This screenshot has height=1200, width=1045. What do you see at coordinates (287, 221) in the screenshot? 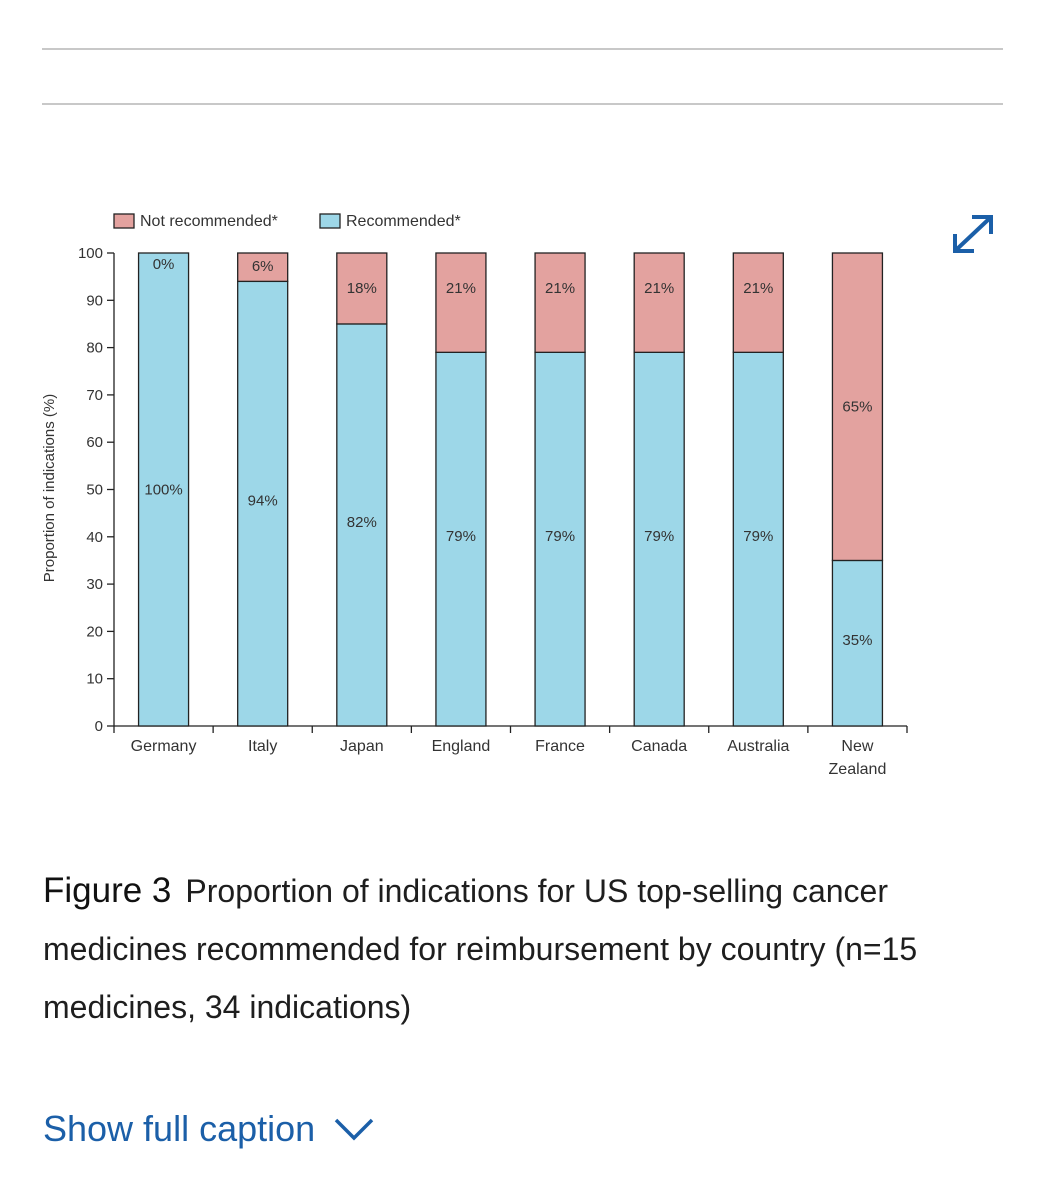
I see `chart-legend: Not recommended* Recommended*` at bounding box center [287, 221].